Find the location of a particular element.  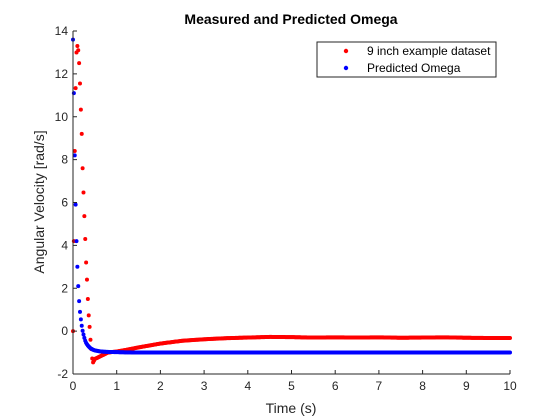

y-tick-label: 0 is located at coordinates (64, 331).